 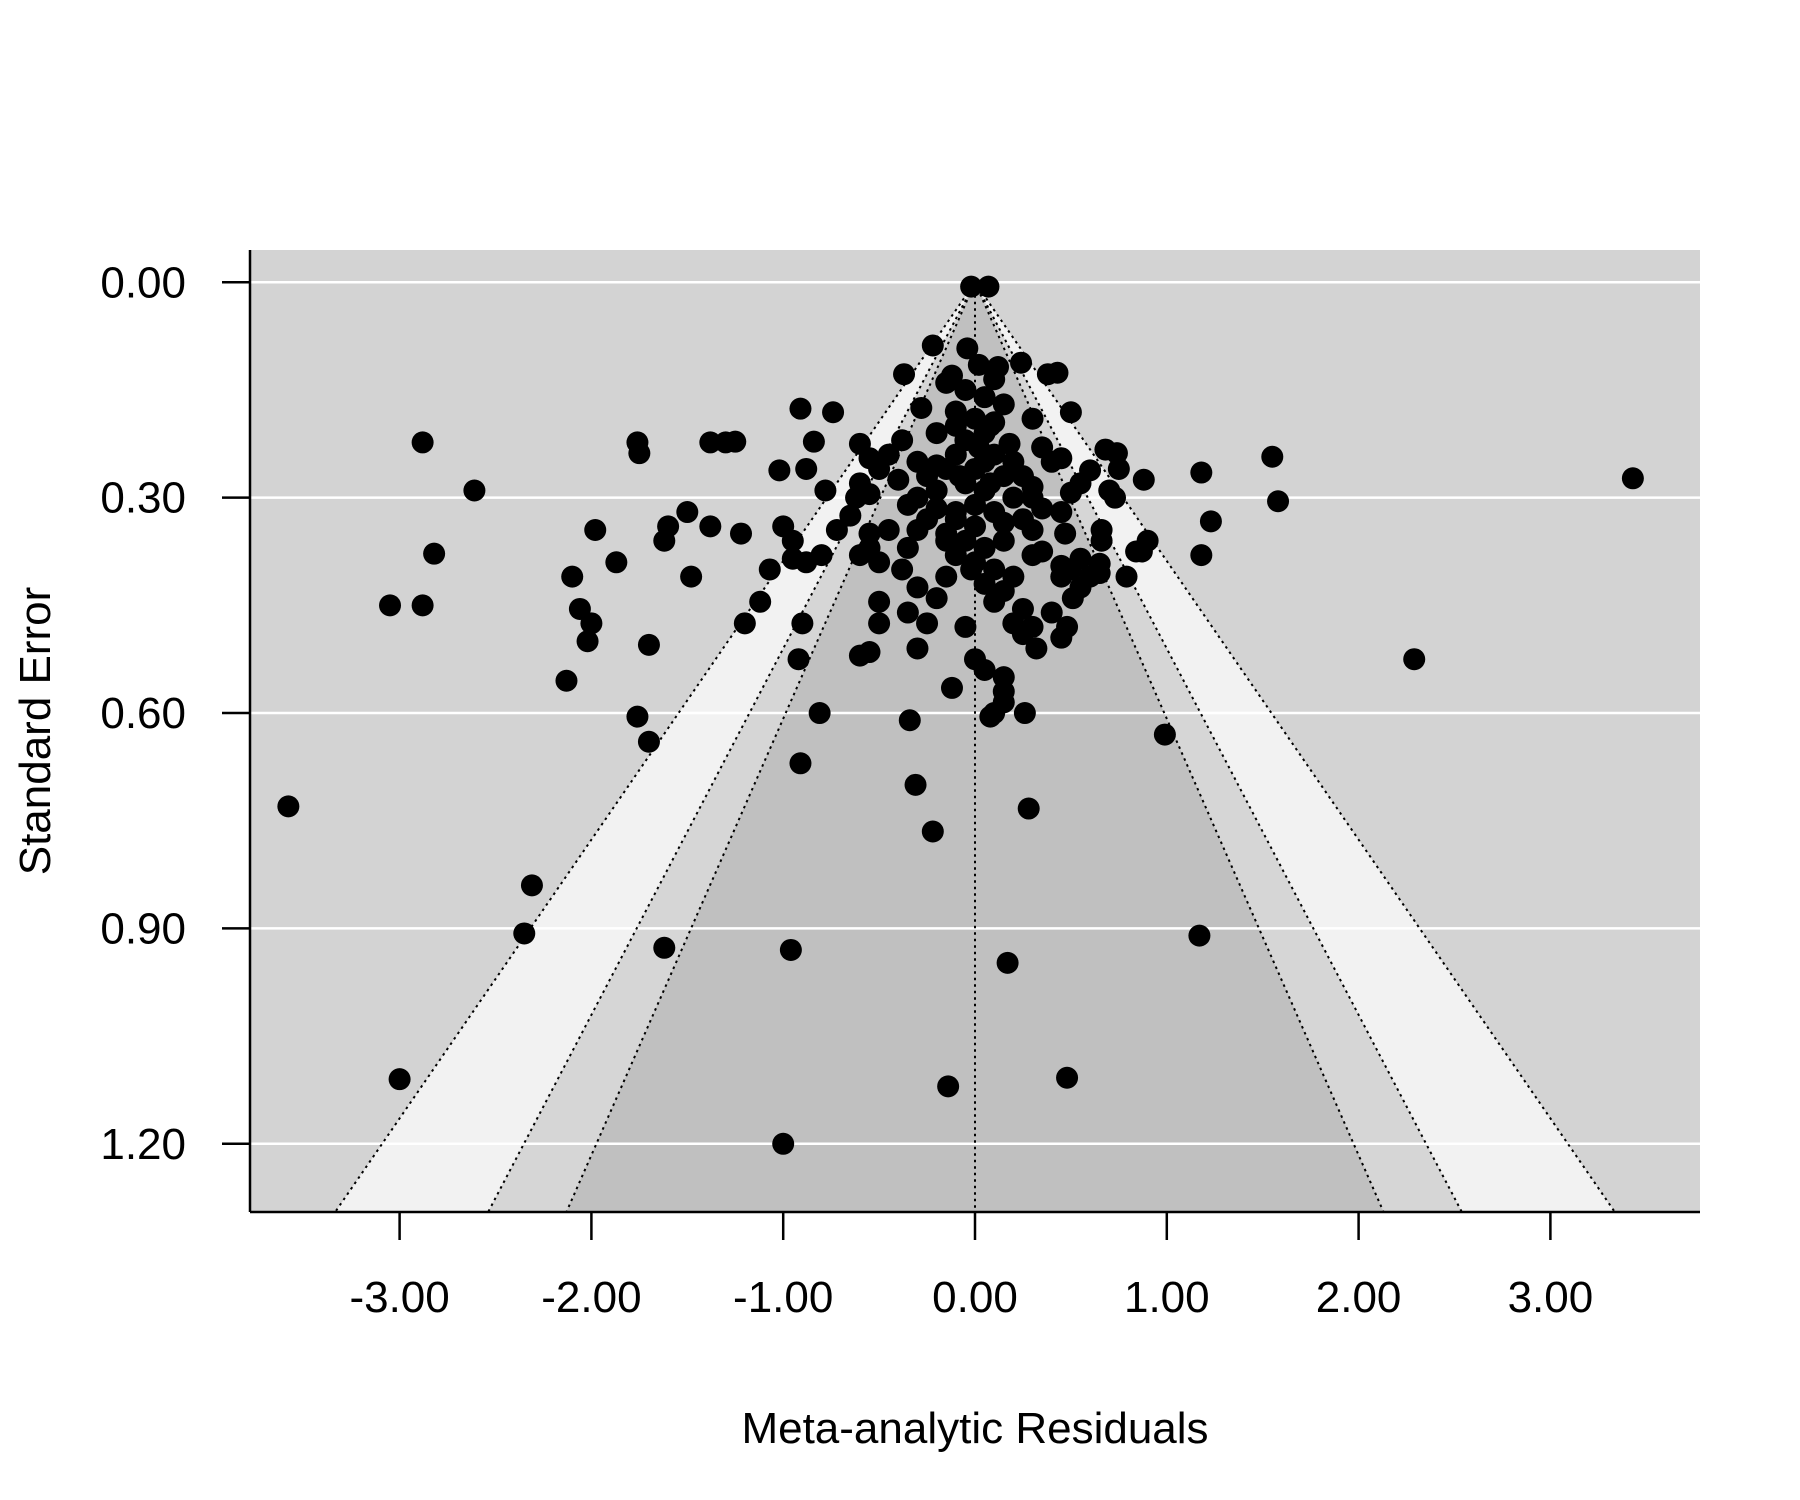 What do you see at coordinates (35, 731) in the screenshot?
I see `y-axis-title: Standard Error` at bounding box center [35, 731].